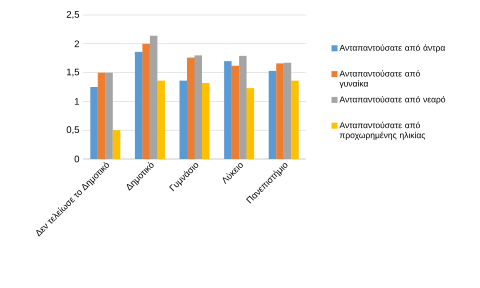 This screenshot has width=480, height=288. I want to click on y-tick-label: 0,5, so click(73, 130).